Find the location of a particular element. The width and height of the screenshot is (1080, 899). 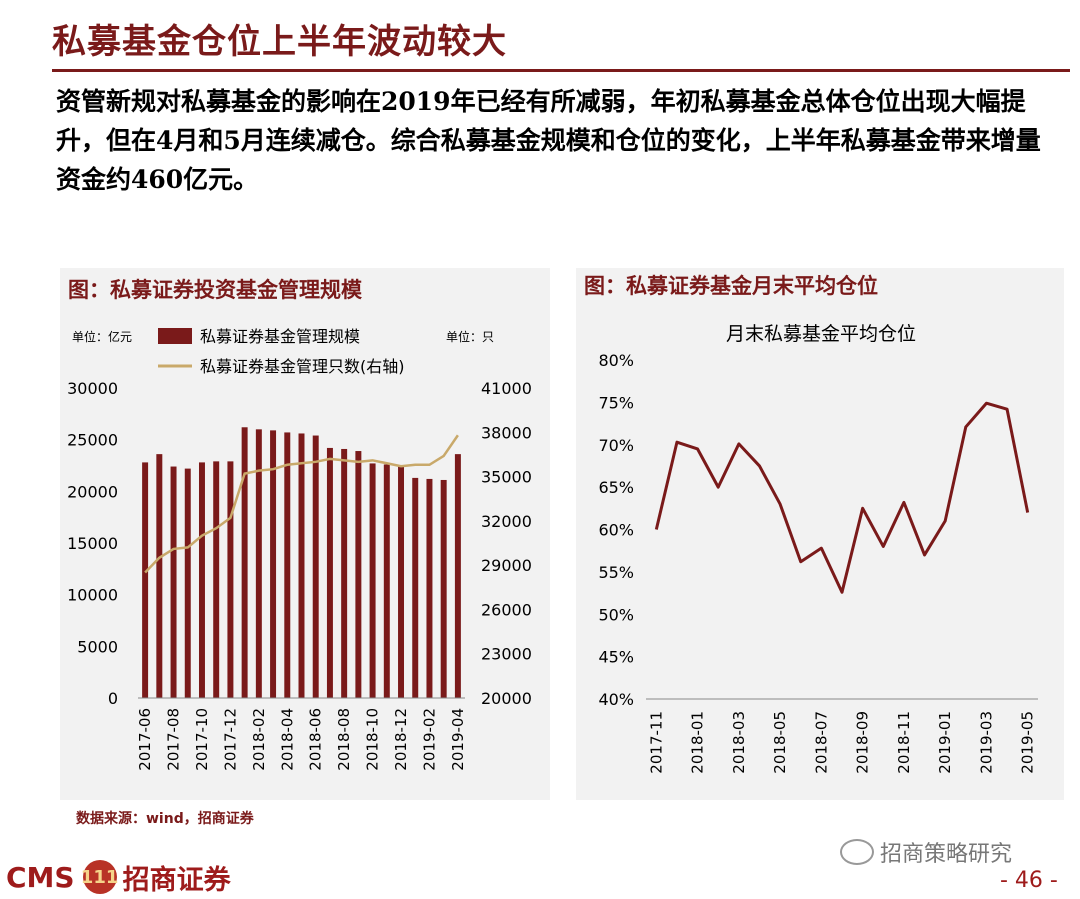

wechat-watermark: 招商策略研究 is located at coordinates (926, 852).